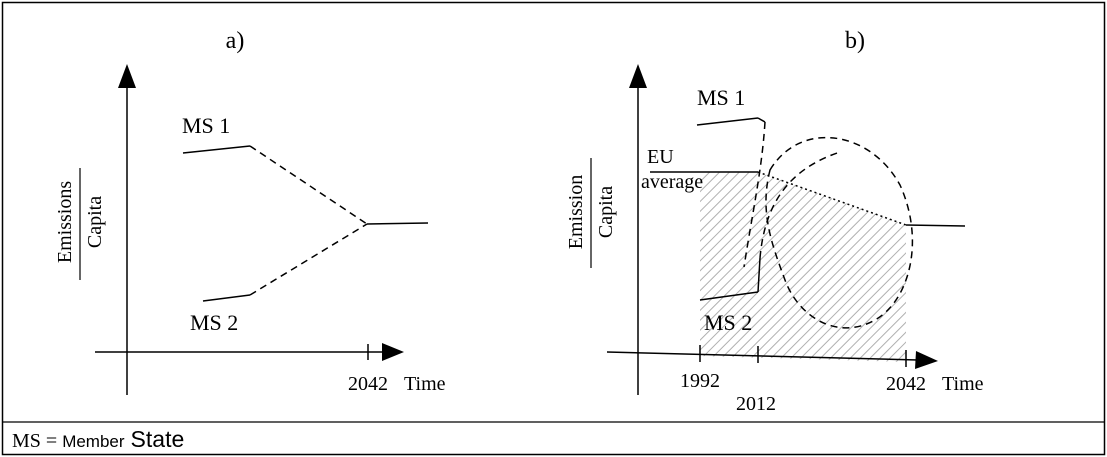 The image size is (1107, 457). What do you see at coordinates (37, 441) in the screenshot?
I see `footer-prefix: MS =` at bounding box center [37, 441].